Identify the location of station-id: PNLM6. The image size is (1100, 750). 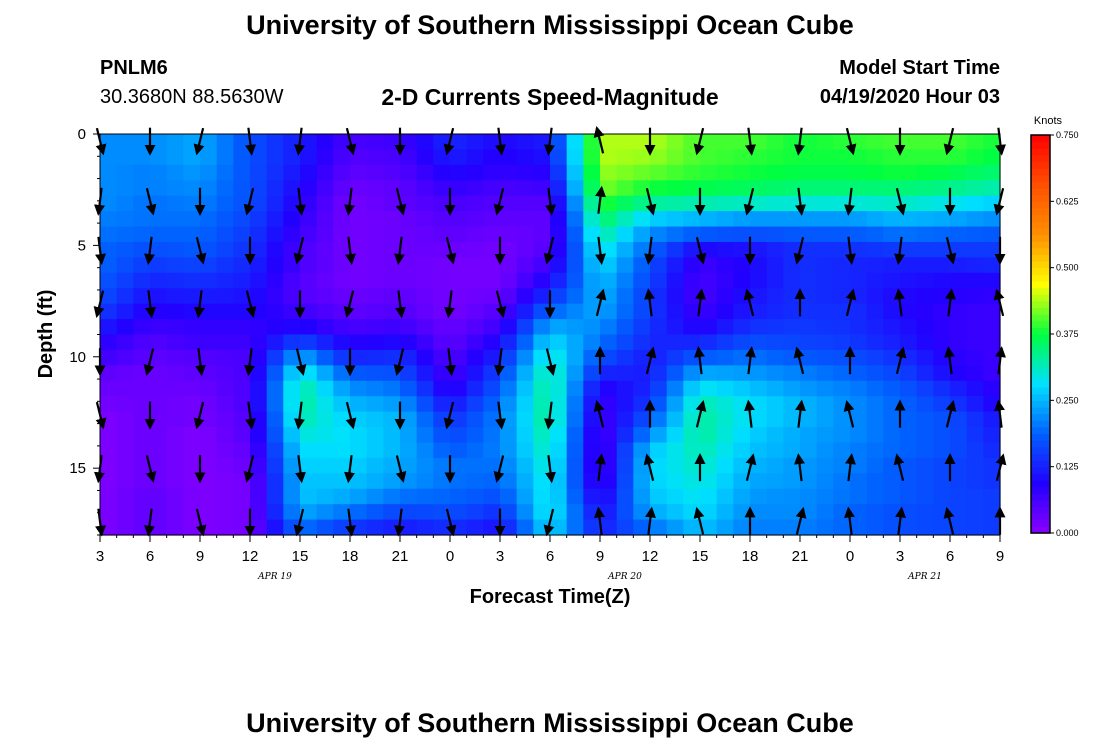
(134, 68).